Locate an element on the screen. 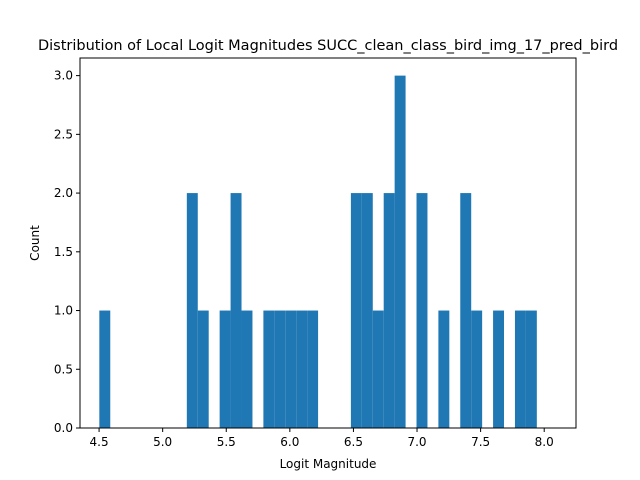 This screenshot has width=640, height=480. y-tick-label: 0.0 is located at coordinates (63, 428).